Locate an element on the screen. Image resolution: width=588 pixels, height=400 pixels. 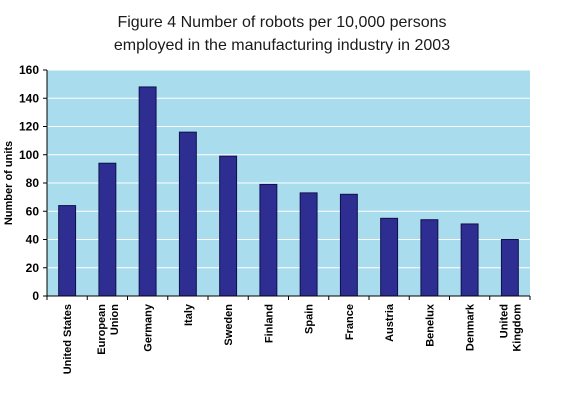
x-label-european-union: European Union is located at coordinates (108, 329).